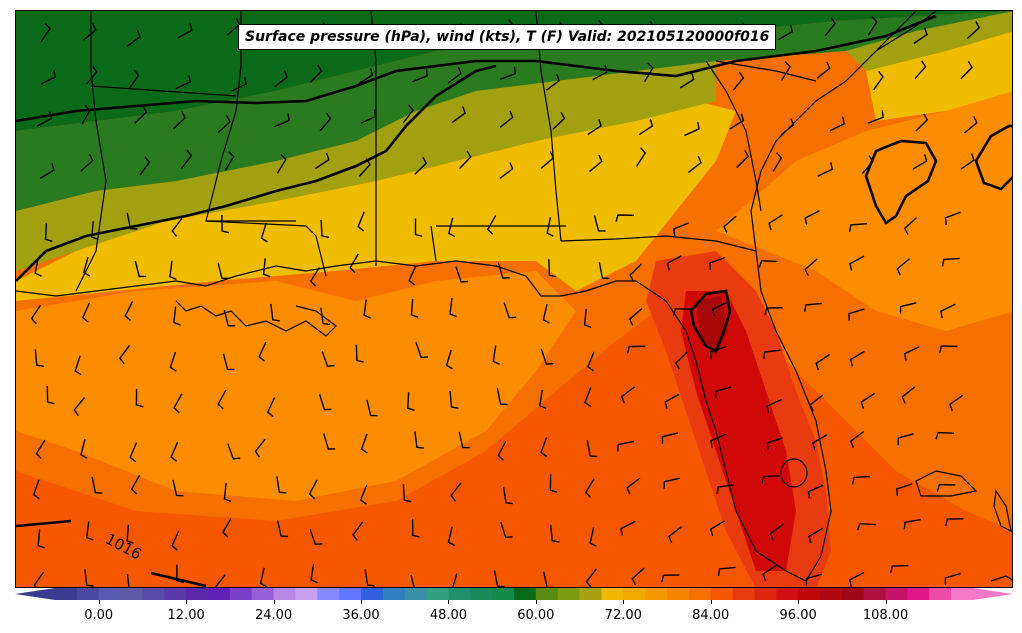  I want to click on temperature-band-olive-ne, so click(929, 41).